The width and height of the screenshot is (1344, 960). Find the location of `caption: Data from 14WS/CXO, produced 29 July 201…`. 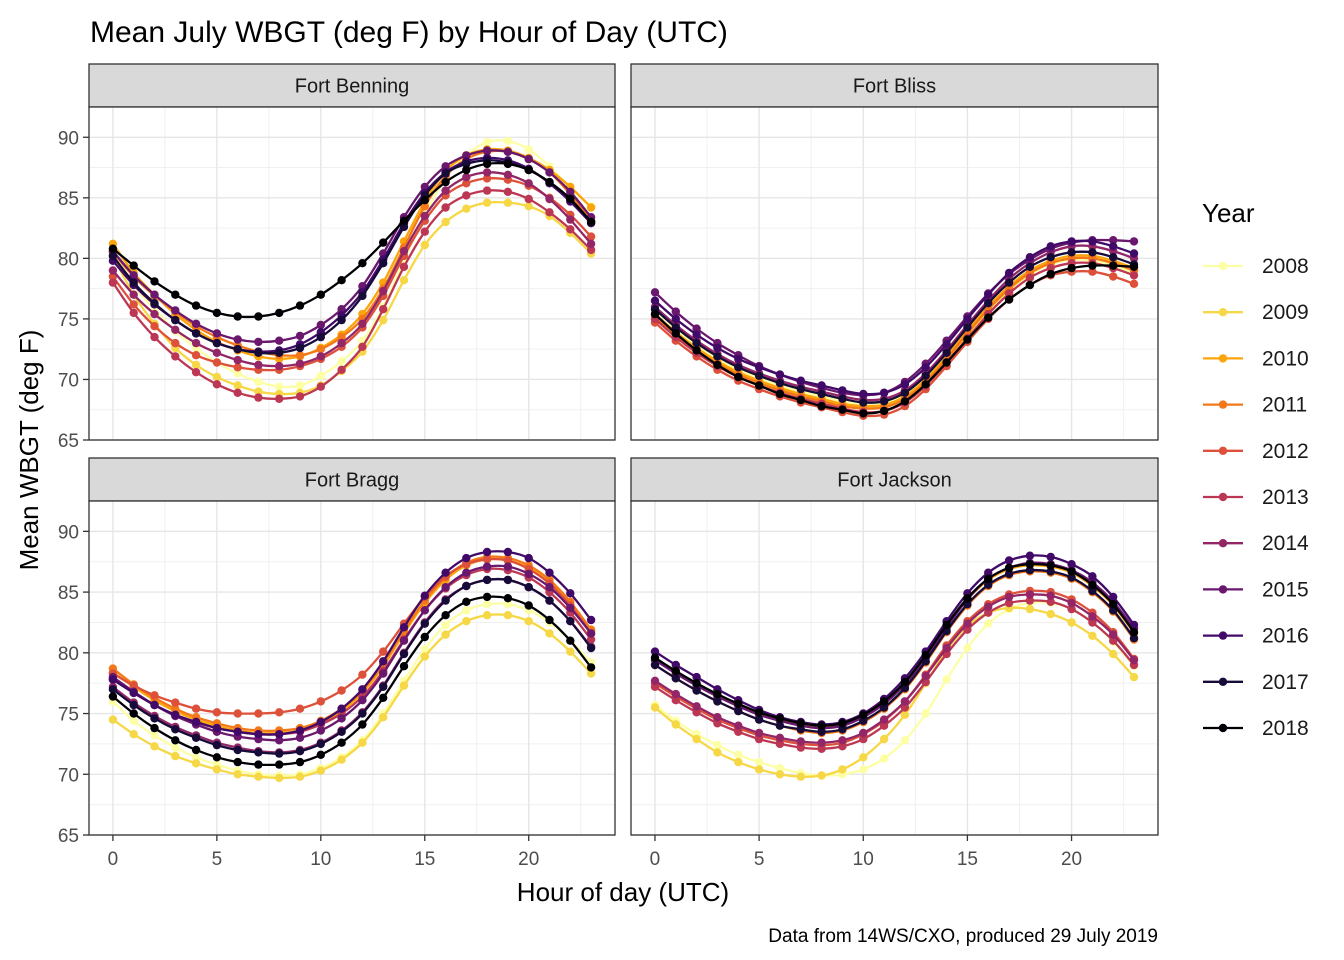

caption: Data from 14WS/CXO, produced 29 July 201… is located at coordinates (963, 936).